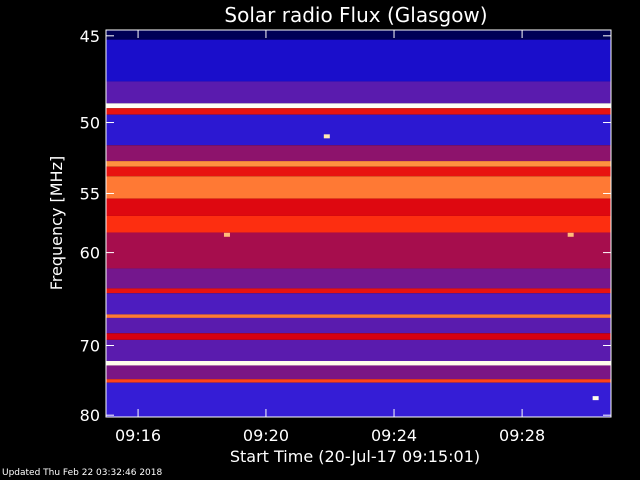 This screenshot has height=480, width=640. What do you see at coordinates (56, 223) in the screenshot?
I see `y-axis-label: Frequency [MHz]` at bounding box center [56, 223].